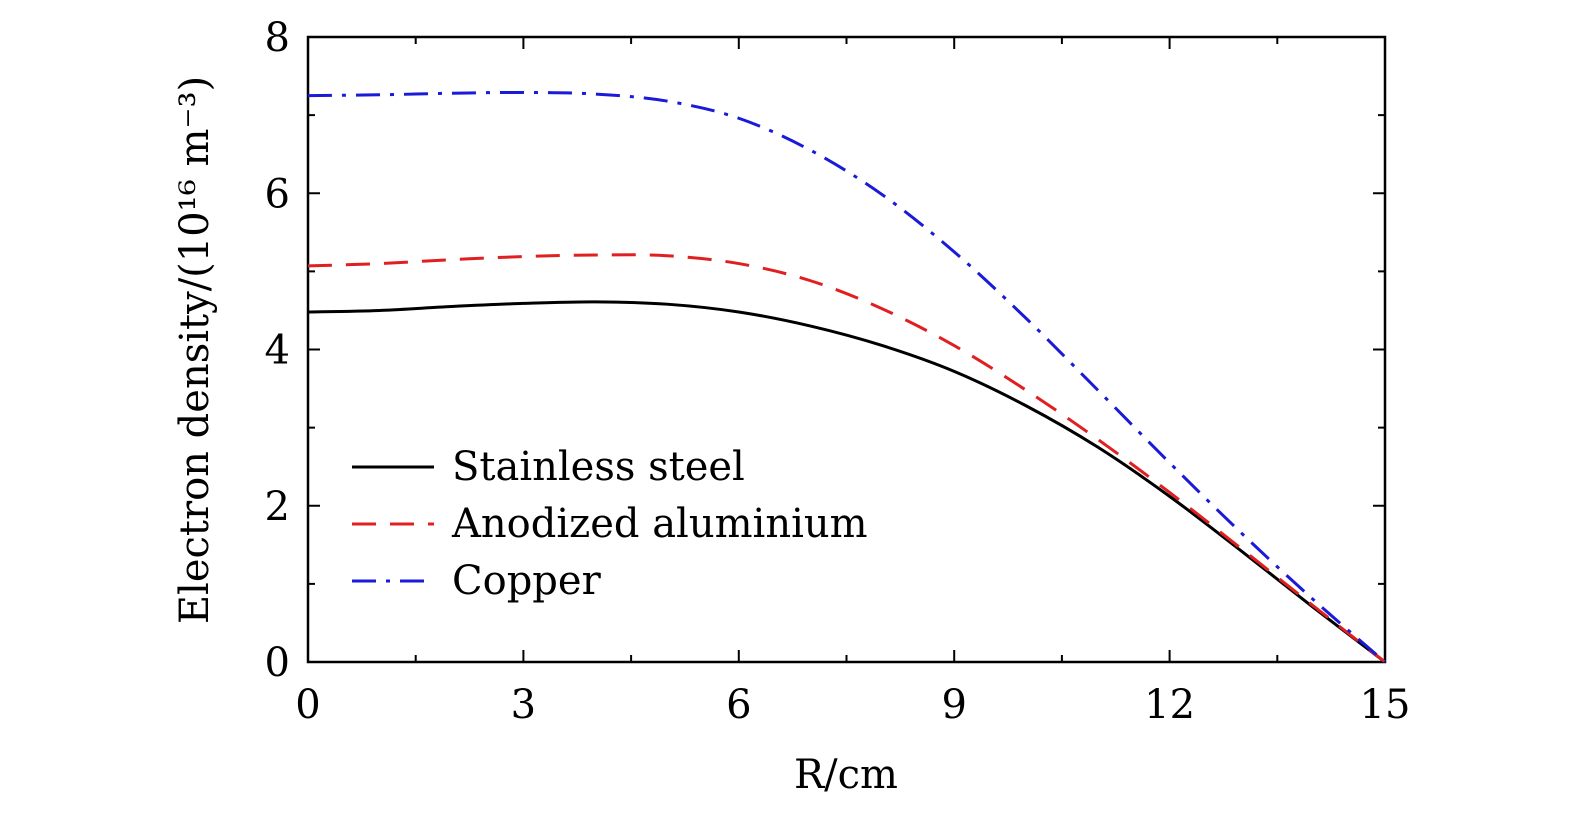 The height and width of the screenshot is (817, 1575). I want to click on y-axis-label: Electron density/(10¹⁶ m⁻³), so click(195, 350).